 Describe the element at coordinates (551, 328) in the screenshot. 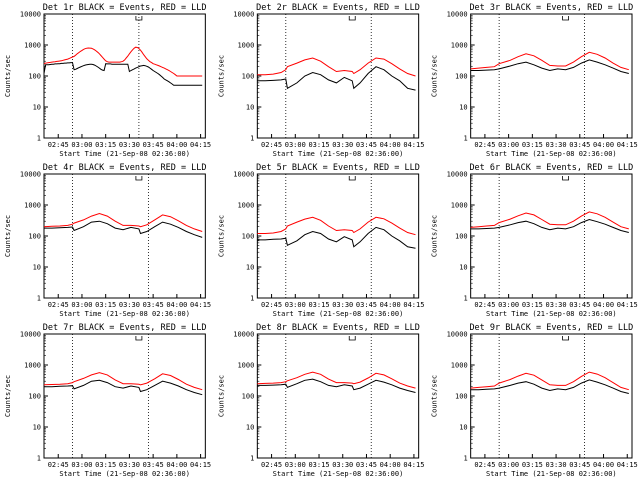

I see `plot-title: Det 9r BLACK = Events, RED = LLD` at that location.